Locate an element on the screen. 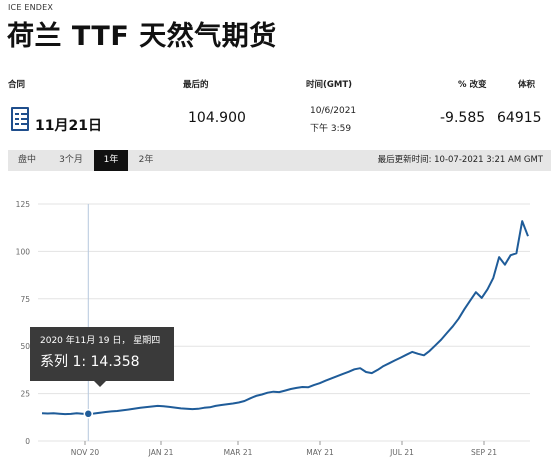 The height and width of the screenshot is (469, 555). quote-time: 下午 3:59 is located at coordinates (331, 129).